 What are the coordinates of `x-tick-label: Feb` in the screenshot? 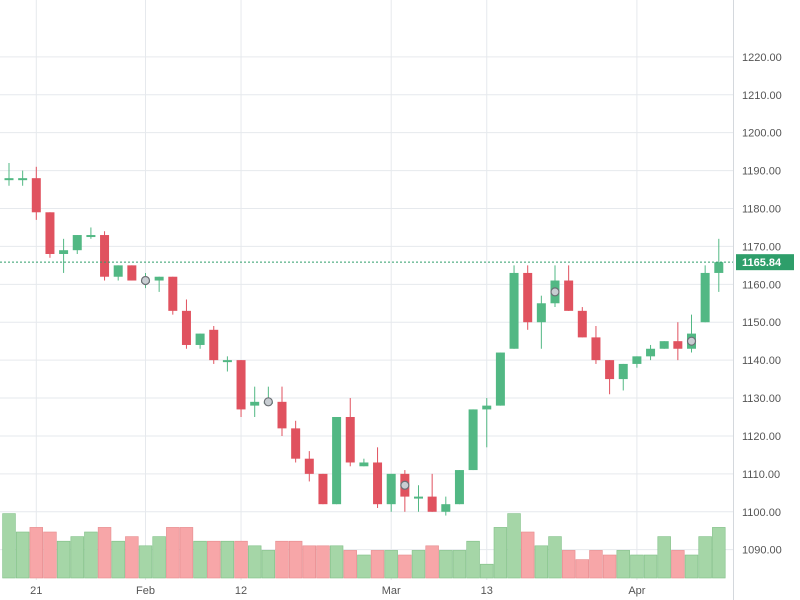 It's located at (145, 591).